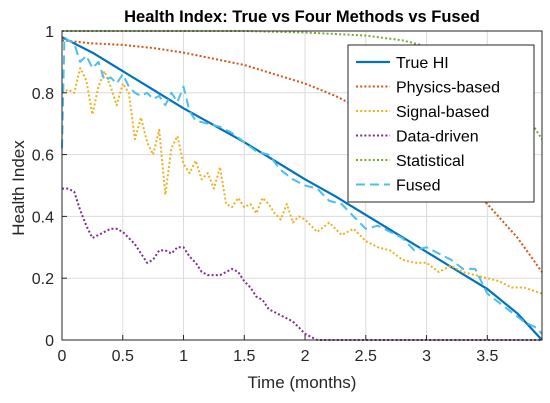  What do you see at coordinates (49, 341) in the screenshot?
I see `y-tick-label-0: 0` at bounding box center [49, 341].